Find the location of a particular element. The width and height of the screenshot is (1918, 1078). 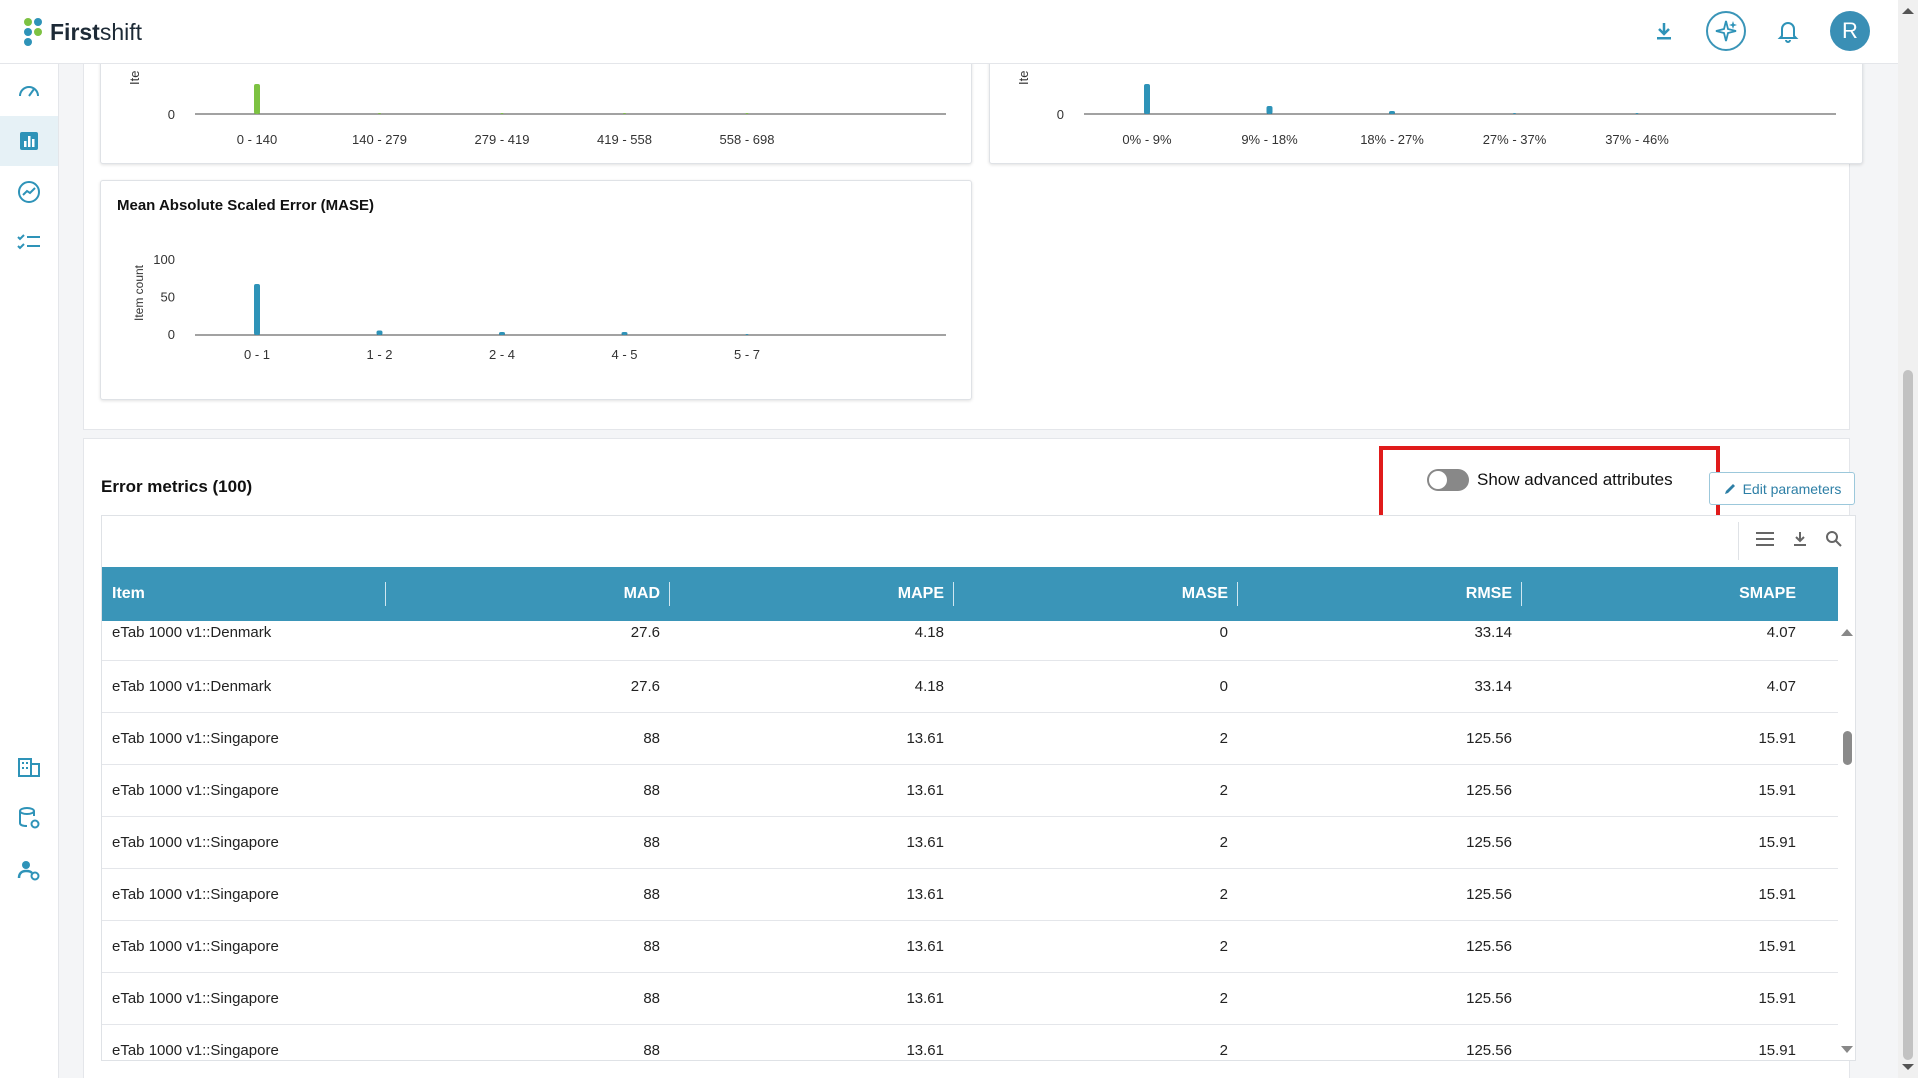

column-header-rmse: RMSE is located at coordinates (1380, 594).